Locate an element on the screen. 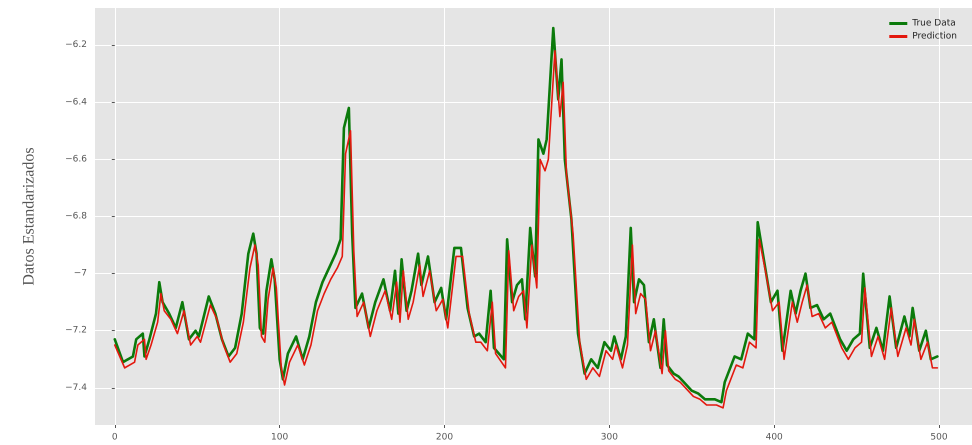 This screenshot has height=445, width=972. legend-label: True Data is located at coordinates (933, 23).